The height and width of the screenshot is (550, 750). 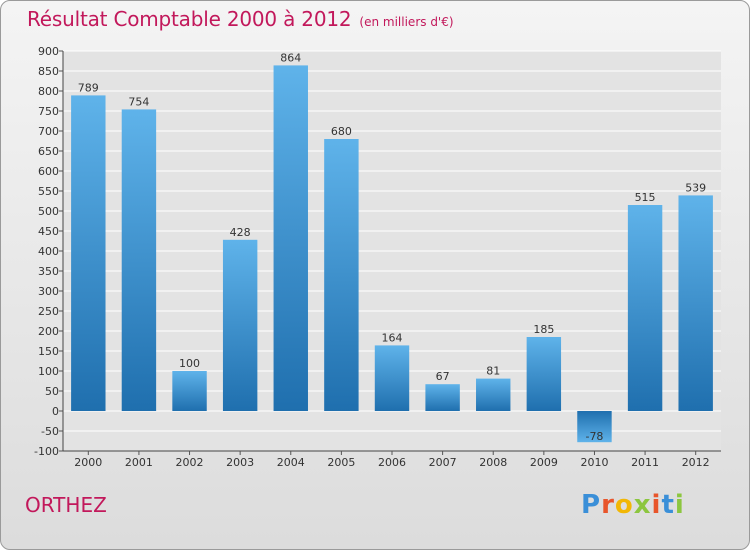 What do you see at coordinates (48, 351) in the screenshot?
I see `y-tick-label: 150` at bounding box center [48, 351].